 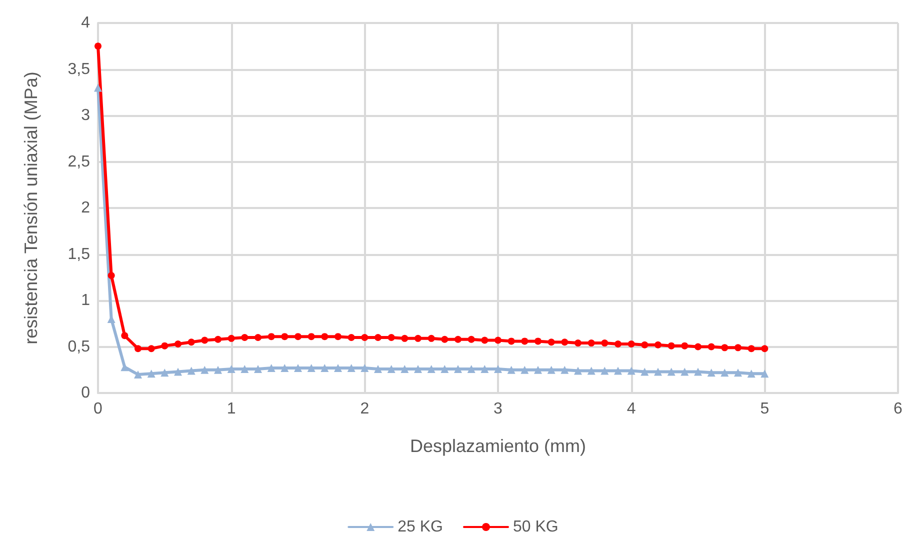 What do you see at coordinates (498, 446) in the screenshot?
I see `x-axis-title: Desplazamiento (mm)` at bounding box center [498, 446].